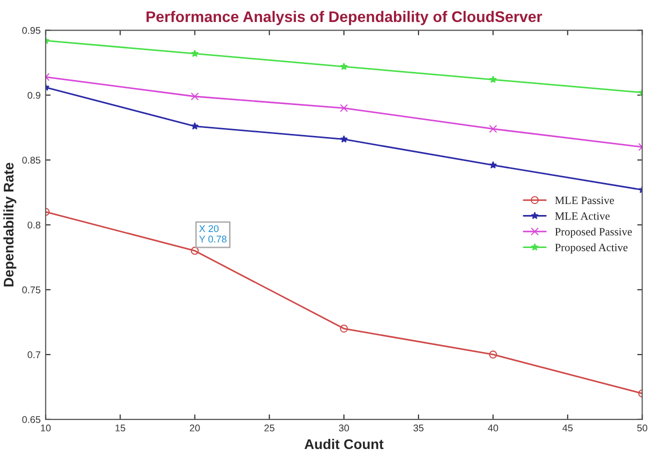 This screenshot has width=652, height=466. What do you see at coordinates (34, 354) in the screenshot?
I see `y-tick-label: 0.7` at bounding box center [34, 354].